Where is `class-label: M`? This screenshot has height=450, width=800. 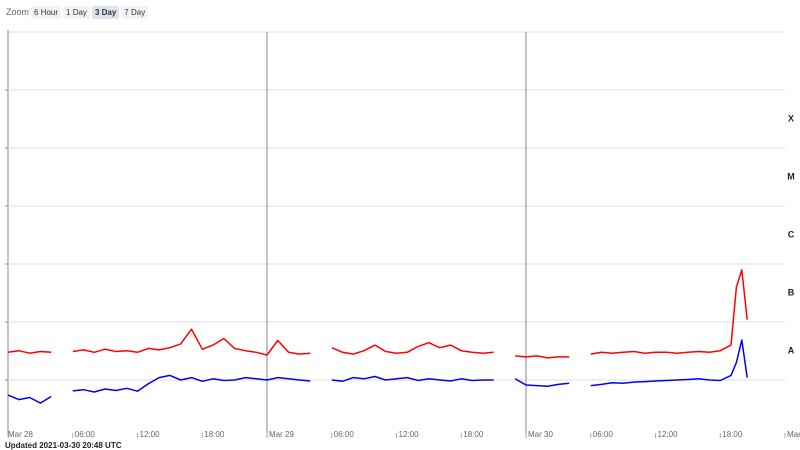 class-label: M is located at coordinates (791, 176).